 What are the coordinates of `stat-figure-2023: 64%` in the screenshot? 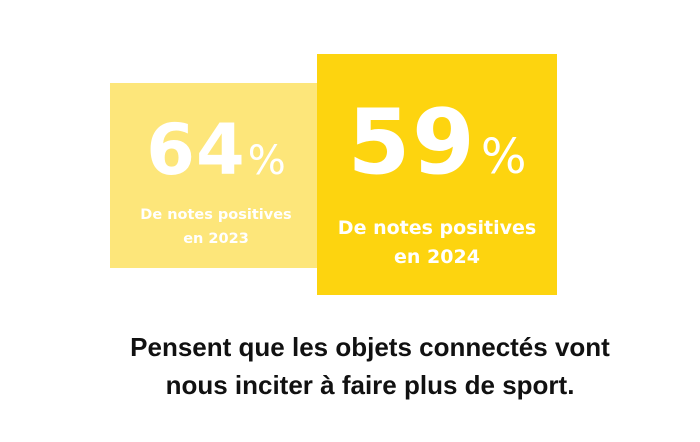 It's located at (216, 150).